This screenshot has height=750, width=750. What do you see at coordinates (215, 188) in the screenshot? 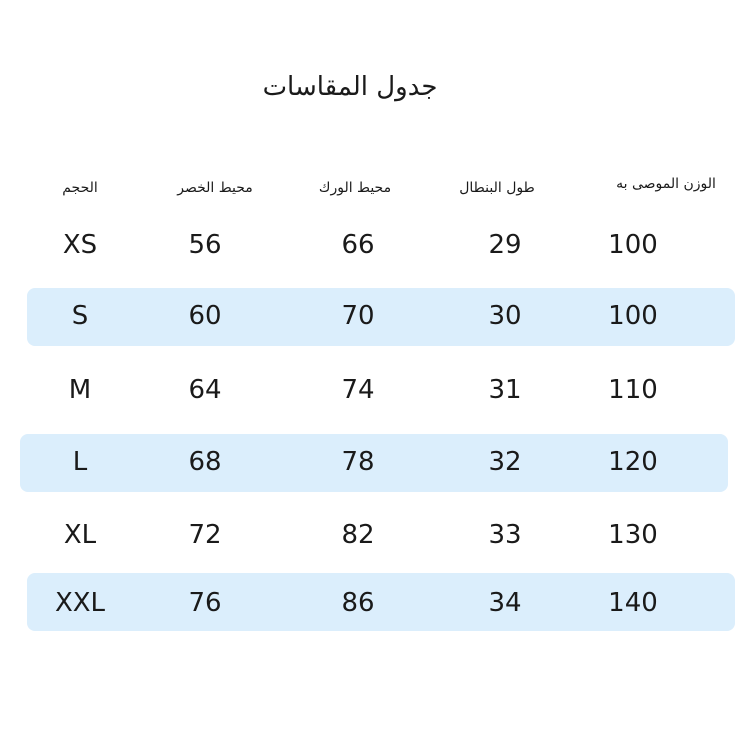
I see `header-waist: محيط الخصر` at bounding box center [215, 188].